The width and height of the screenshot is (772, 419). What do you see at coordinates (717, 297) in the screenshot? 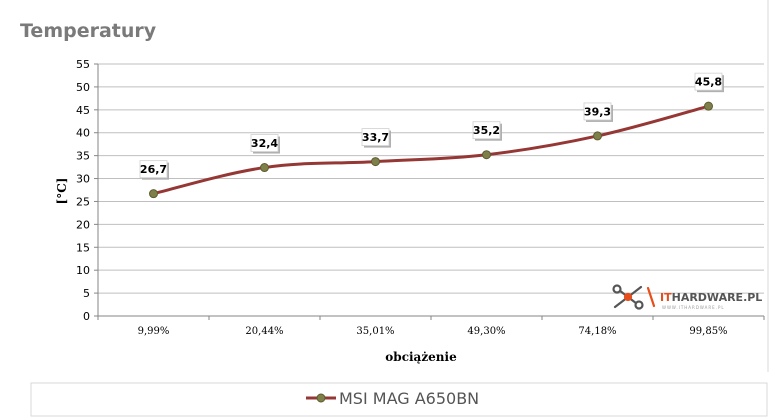
I see `logo-text-main: HARDWARE.PL` at bounding box center [717, 297].